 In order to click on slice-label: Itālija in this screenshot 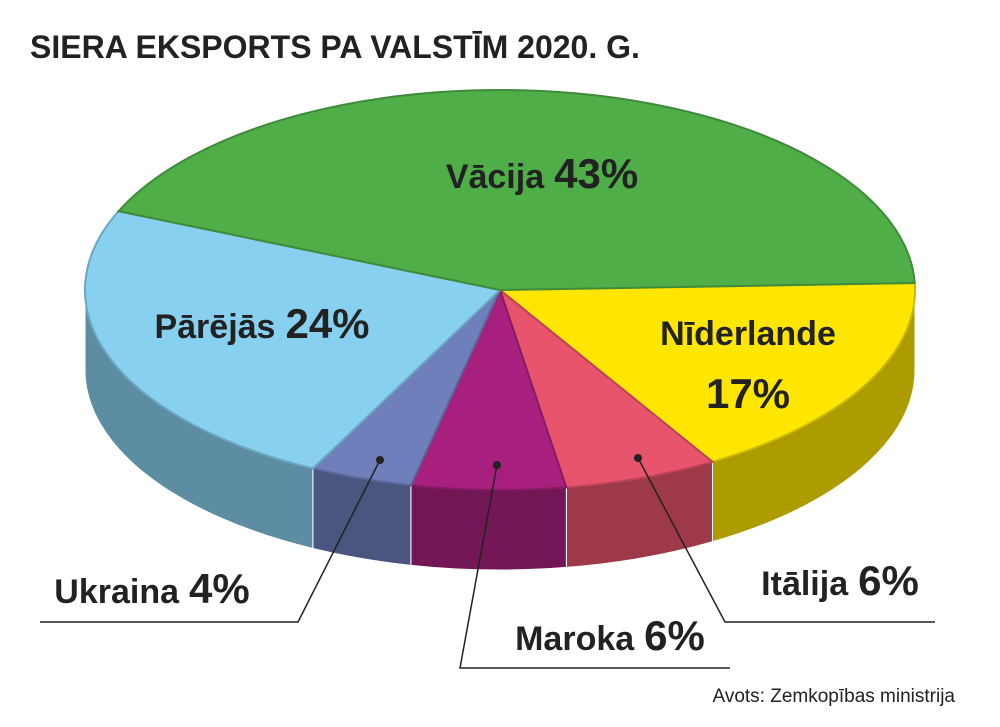, I will do `click(805, 584)`.